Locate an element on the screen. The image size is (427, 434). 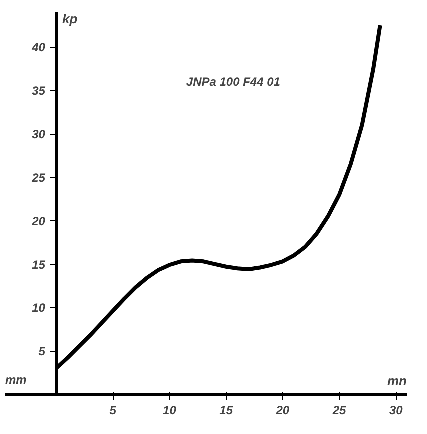
y-tick-label: 25 is located at coordinates (38, 177).